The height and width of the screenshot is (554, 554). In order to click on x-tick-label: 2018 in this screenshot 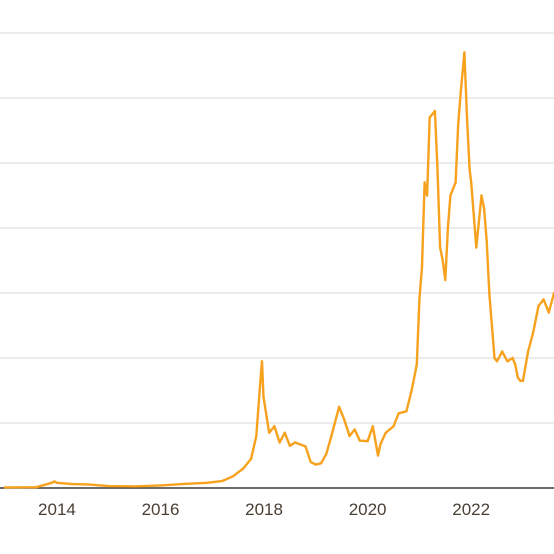, I will do `click(264, 509)`.